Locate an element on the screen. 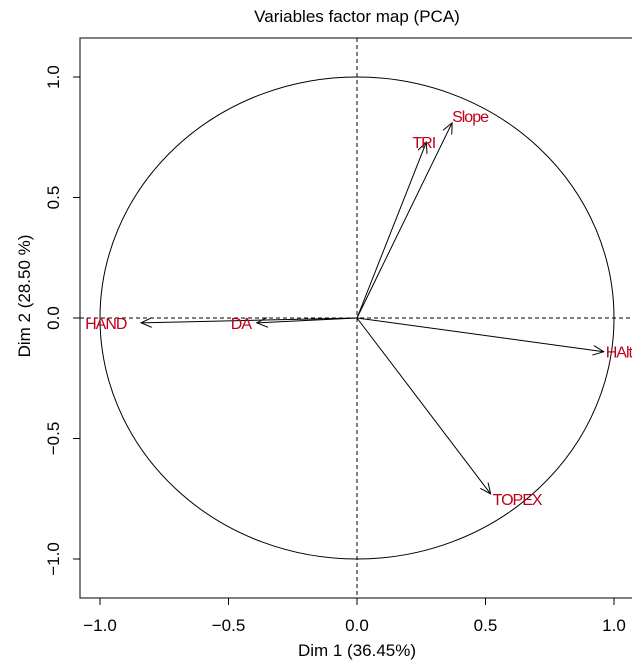 The image size is (632, 666). y-tick-label: −0.5 is located at coordinates (53, 439).